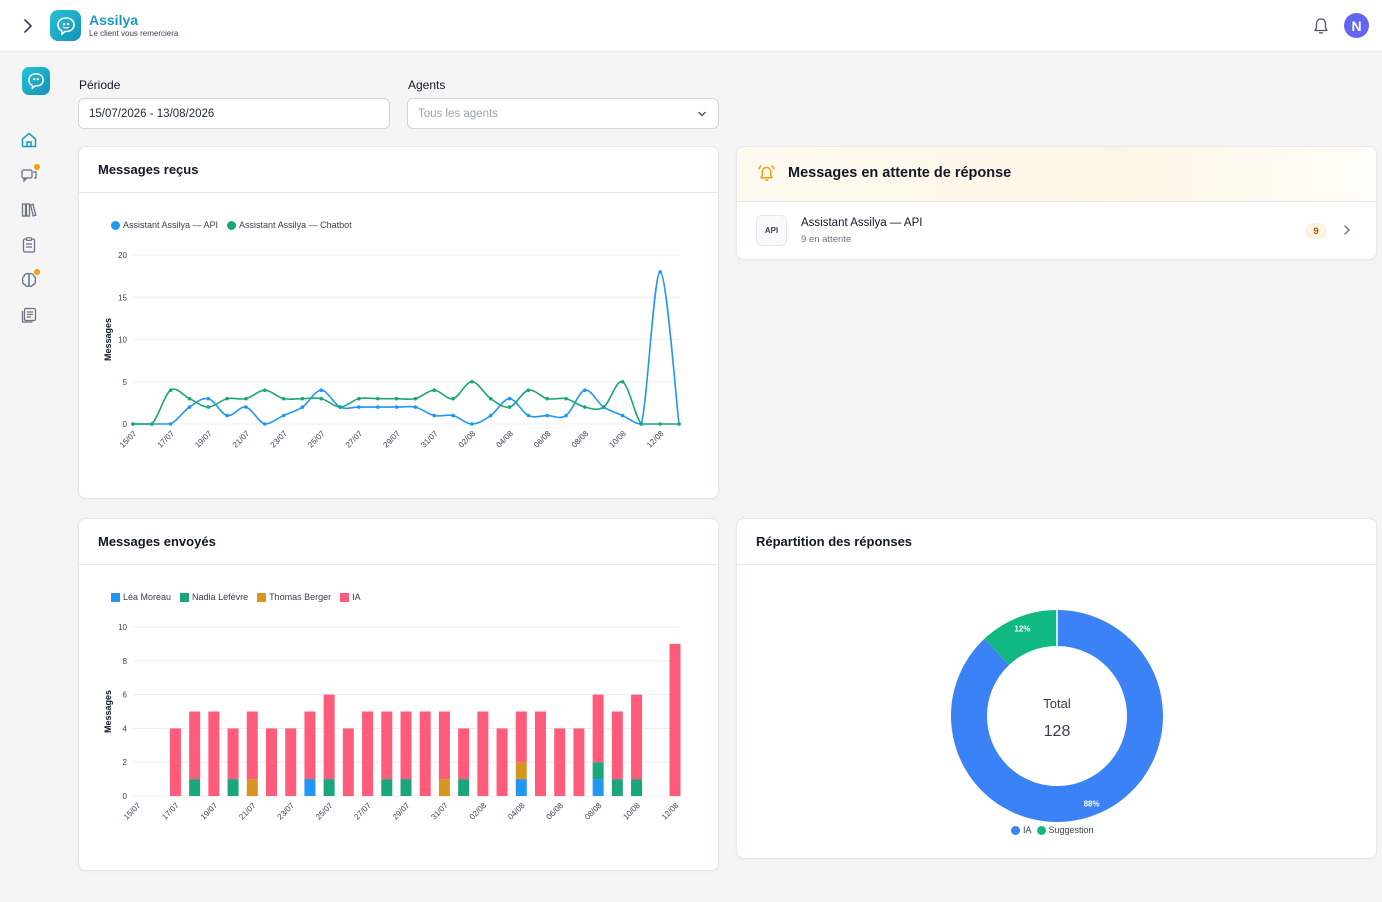 This screenshot has height=902, width=1382. Describe the element at coordinates (125, 728) in the screenshot. I see `y-tick-label: 4` at that location.